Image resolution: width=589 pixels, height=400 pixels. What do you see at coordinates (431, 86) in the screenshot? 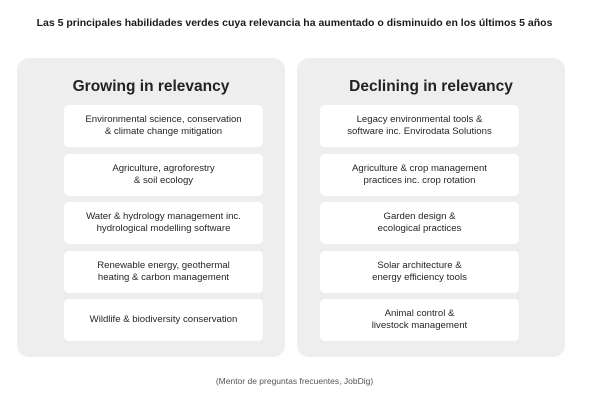
I see `declining-heading: Declining in relevancy` at bounding box center [431, 86].